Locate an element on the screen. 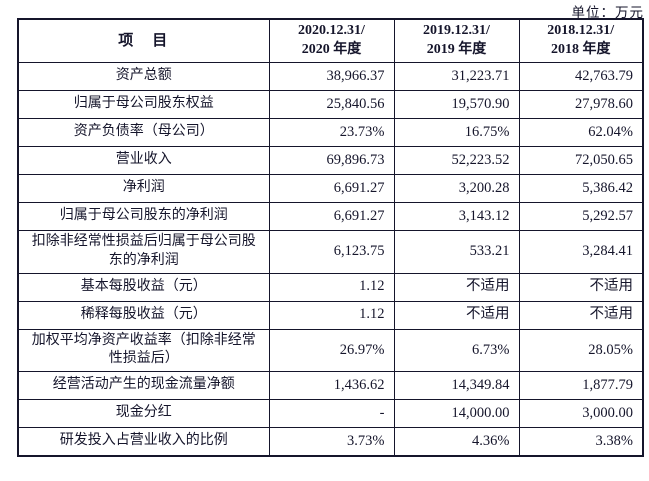  row-label: 稀释每股收益（元） is located at coordinates (143, 315).